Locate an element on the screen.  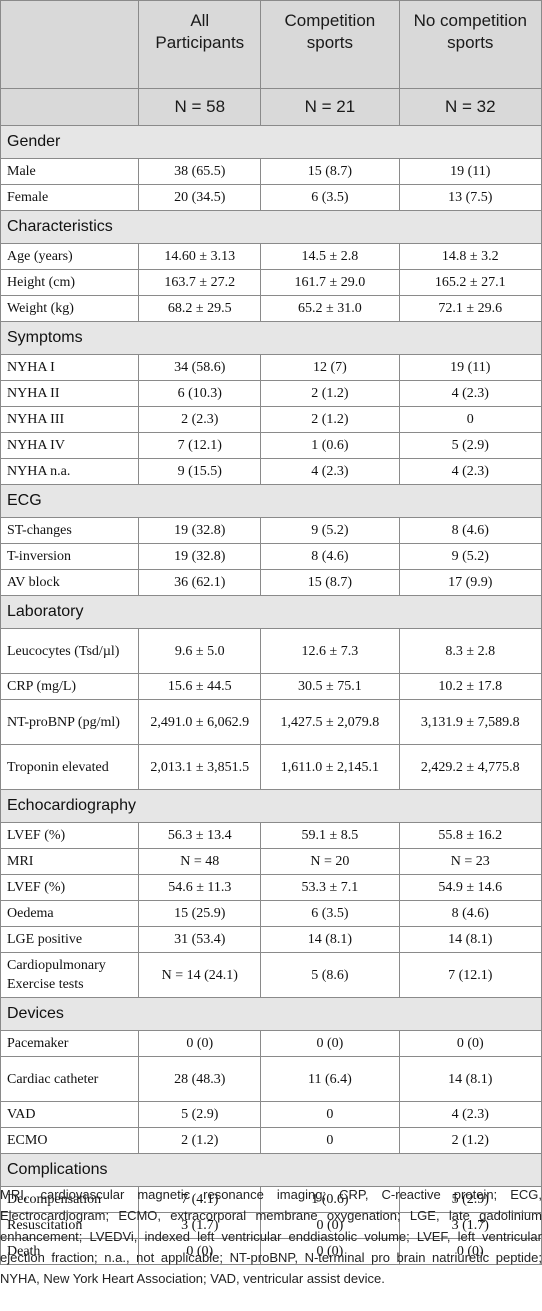
cell-no-competition-sports: 54.9 ± 14.6 is located at coordinates (470, 887).